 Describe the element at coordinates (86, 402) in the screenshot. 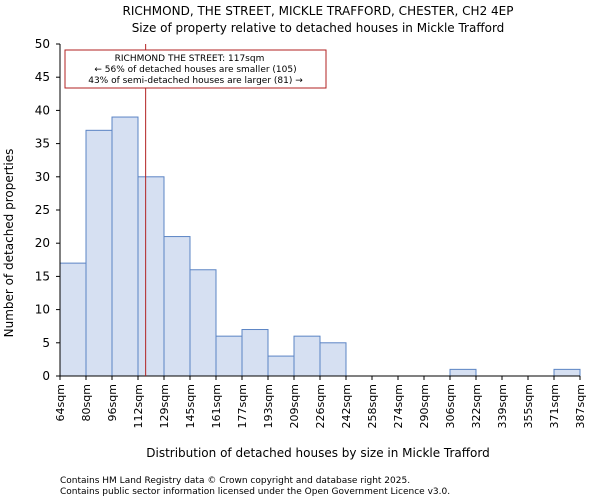

I see `x-tick-label: 80sqm` at that location.